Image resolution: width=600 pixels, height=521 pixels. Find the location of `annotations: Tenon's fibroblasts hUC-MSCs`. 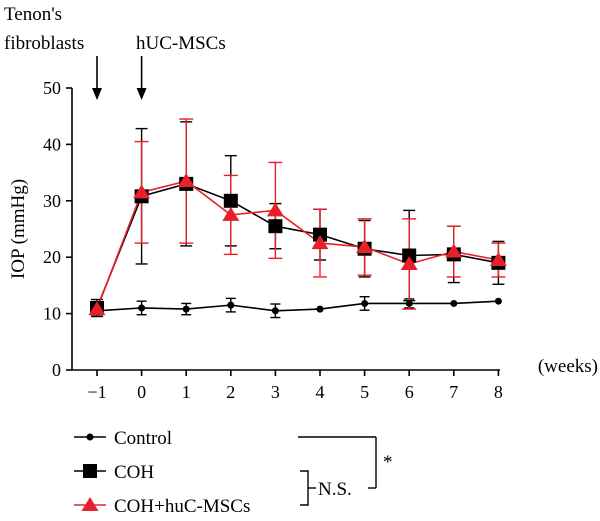

annotations: Tenon's fibroblasts hUC-MSCs is located at coordinates (115, 52).